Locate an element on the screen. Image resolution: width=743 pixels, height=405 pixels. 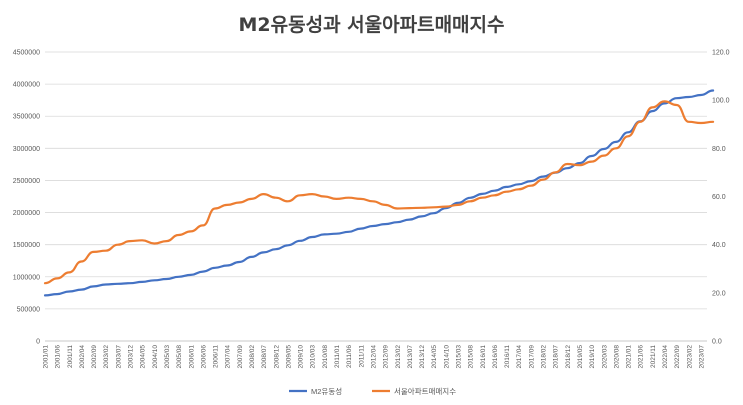
x-tick-label: 2018/07 is located at coordinates (556, 357).